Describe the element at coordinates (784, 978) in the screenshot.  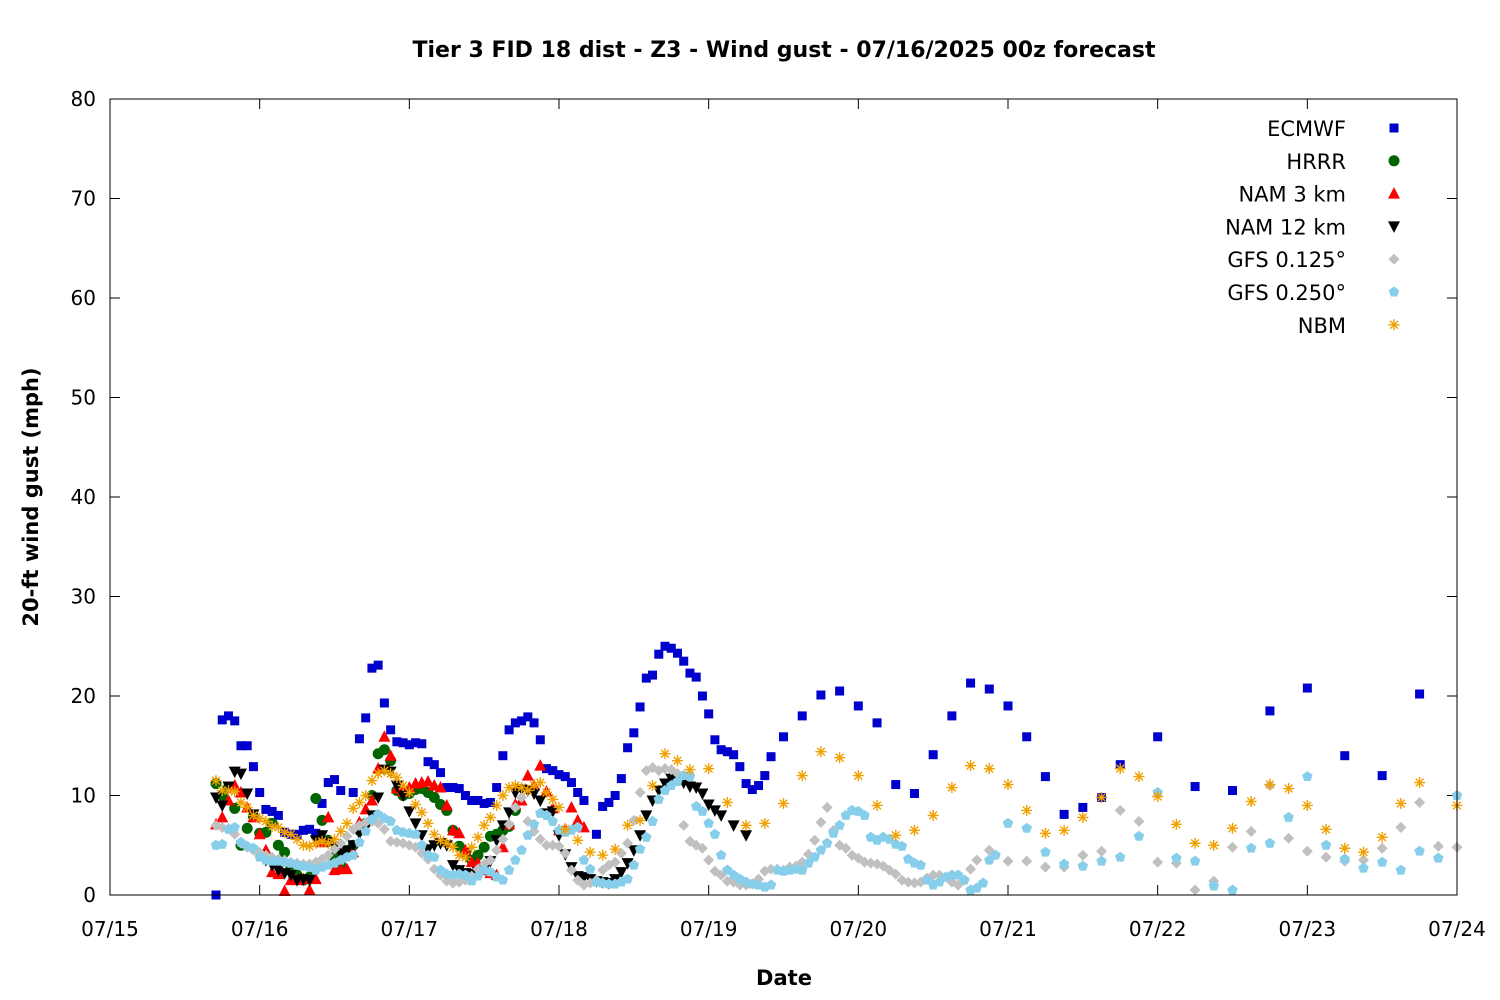
I see `x-axis-label: Date` at that location.